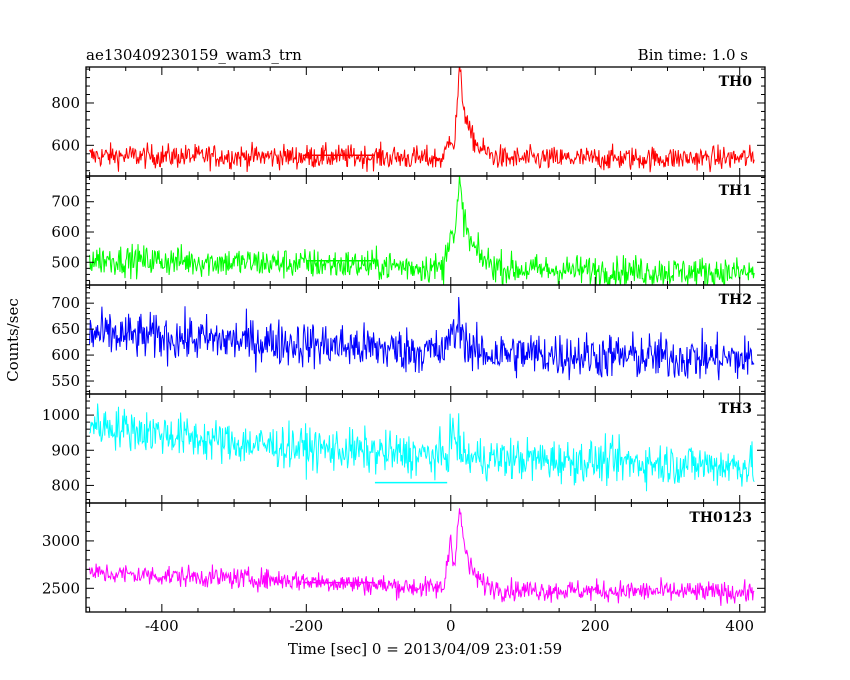 The image size is (850, 680). I want to click on panel-th3: 800 900 1000 TH3, so click(404, 448).